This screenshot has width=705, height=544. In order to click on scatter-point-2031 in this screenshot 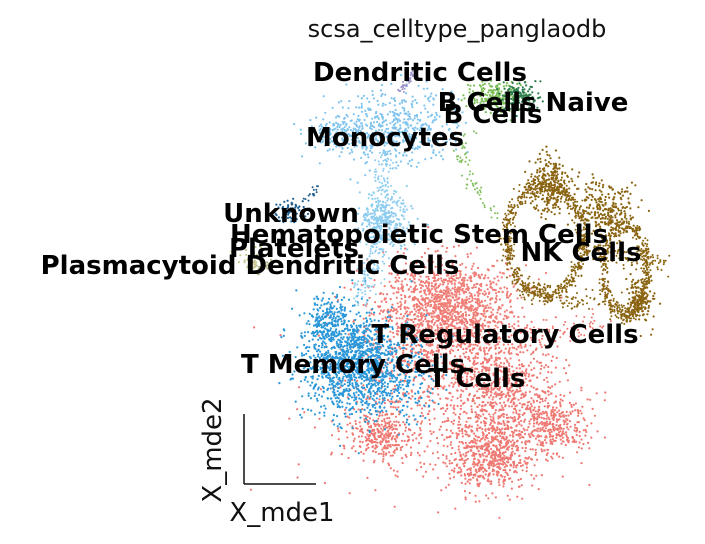, I will do `click(507, 447)`.